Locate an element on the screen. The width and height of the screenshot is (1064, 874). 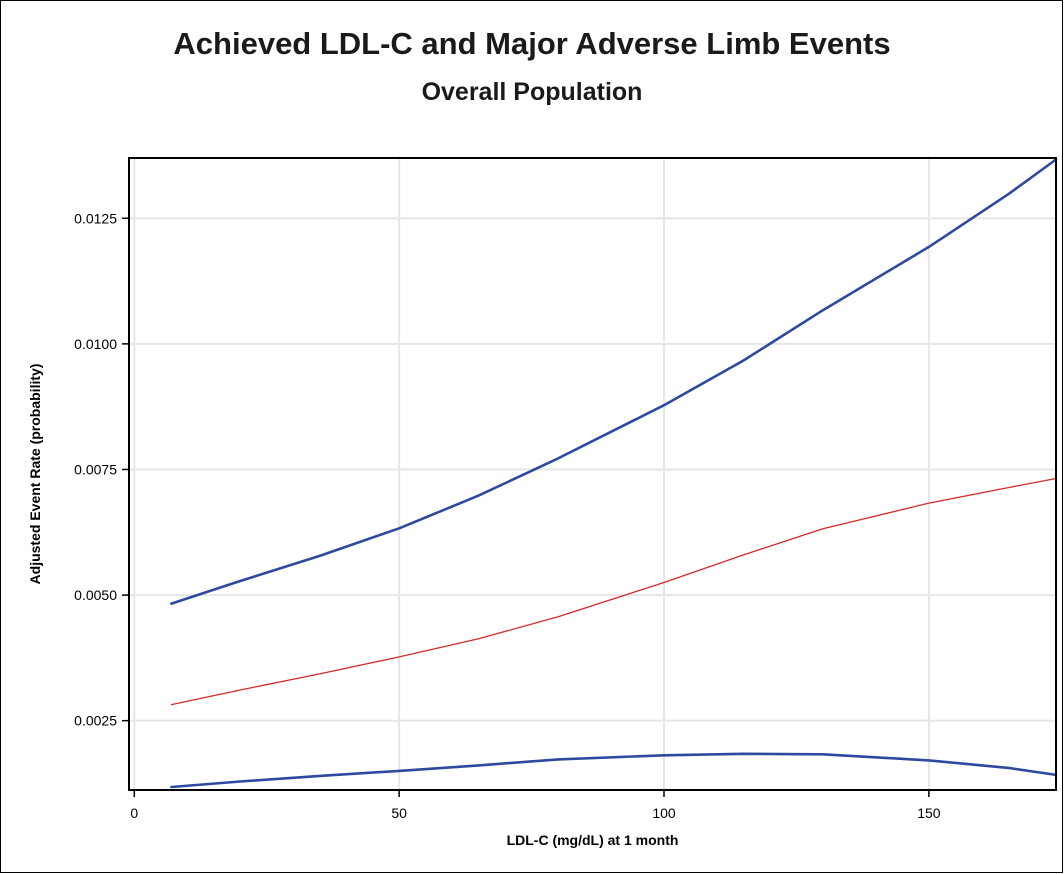
x-axis-title: LDL-C (mg/dL) at 1 month is located at coordinates (593, 840).